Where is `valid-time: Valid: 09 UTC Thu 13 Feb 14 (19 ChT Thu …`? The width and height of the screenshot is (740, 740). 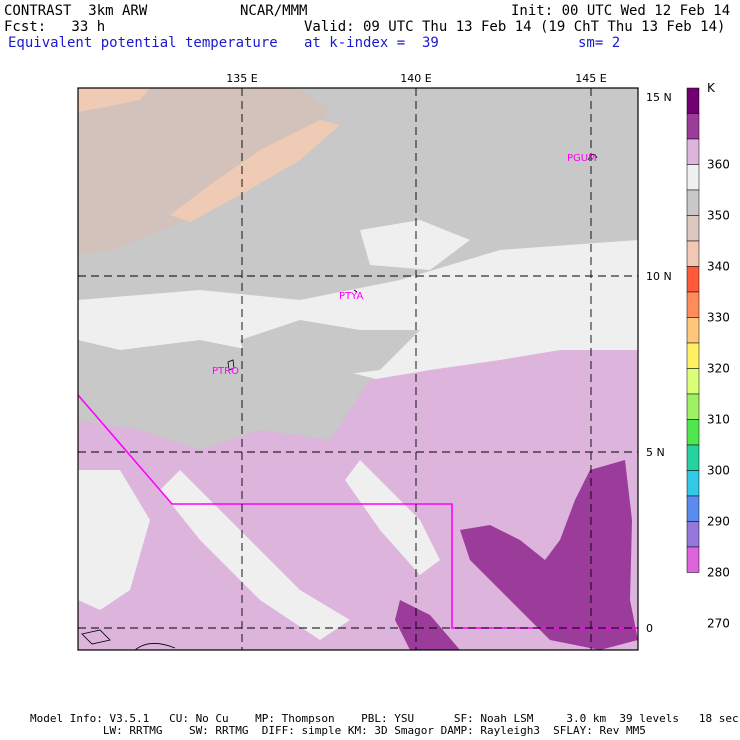 valid-time: Valid: 09 UTC Thu 13 Feb 14 (19 ChT Thu … is located at coordinates (515, 27).